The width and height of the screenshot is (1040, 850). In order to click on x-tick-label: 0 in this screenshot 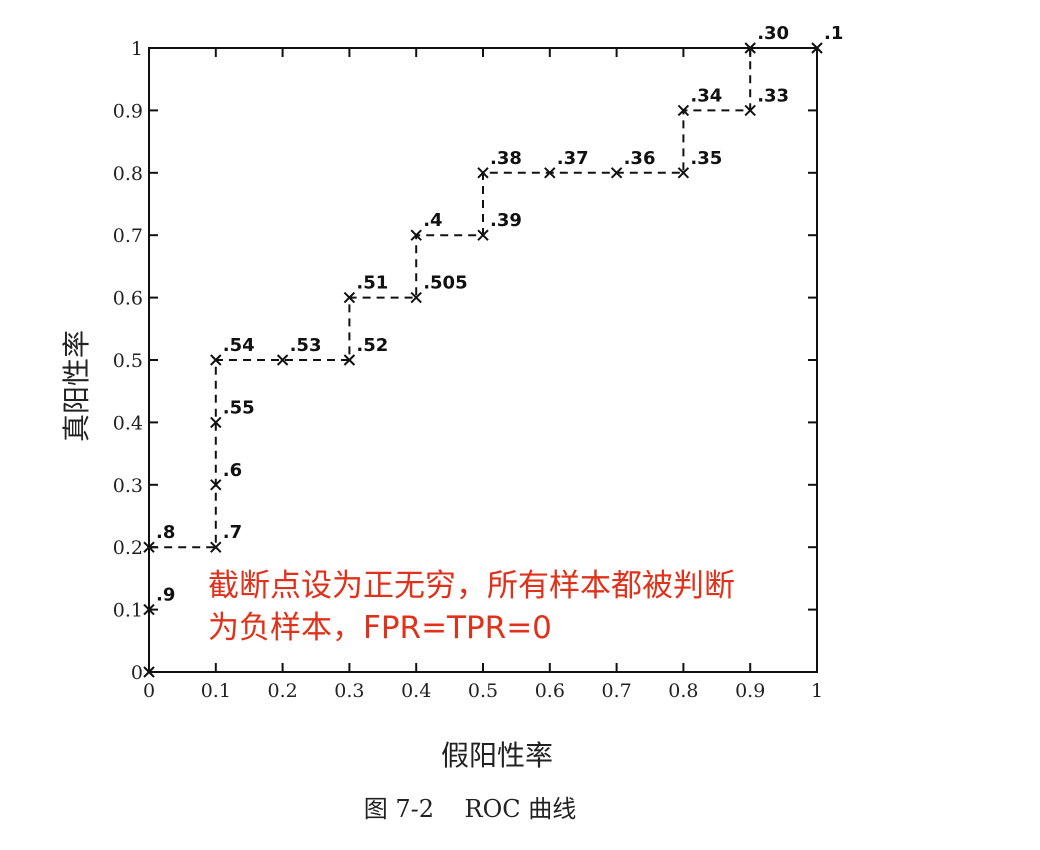, I will do `click(149, 691)`.